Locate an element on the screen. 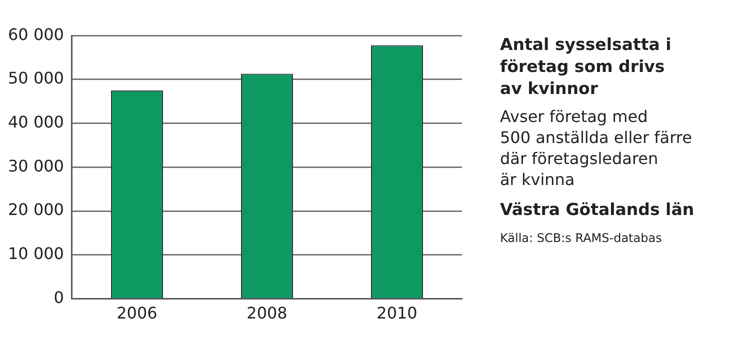 Image resolution: width=746 pixels, height=340 pixels. text: Västra Götalands län is located at coordinates (598, 209).